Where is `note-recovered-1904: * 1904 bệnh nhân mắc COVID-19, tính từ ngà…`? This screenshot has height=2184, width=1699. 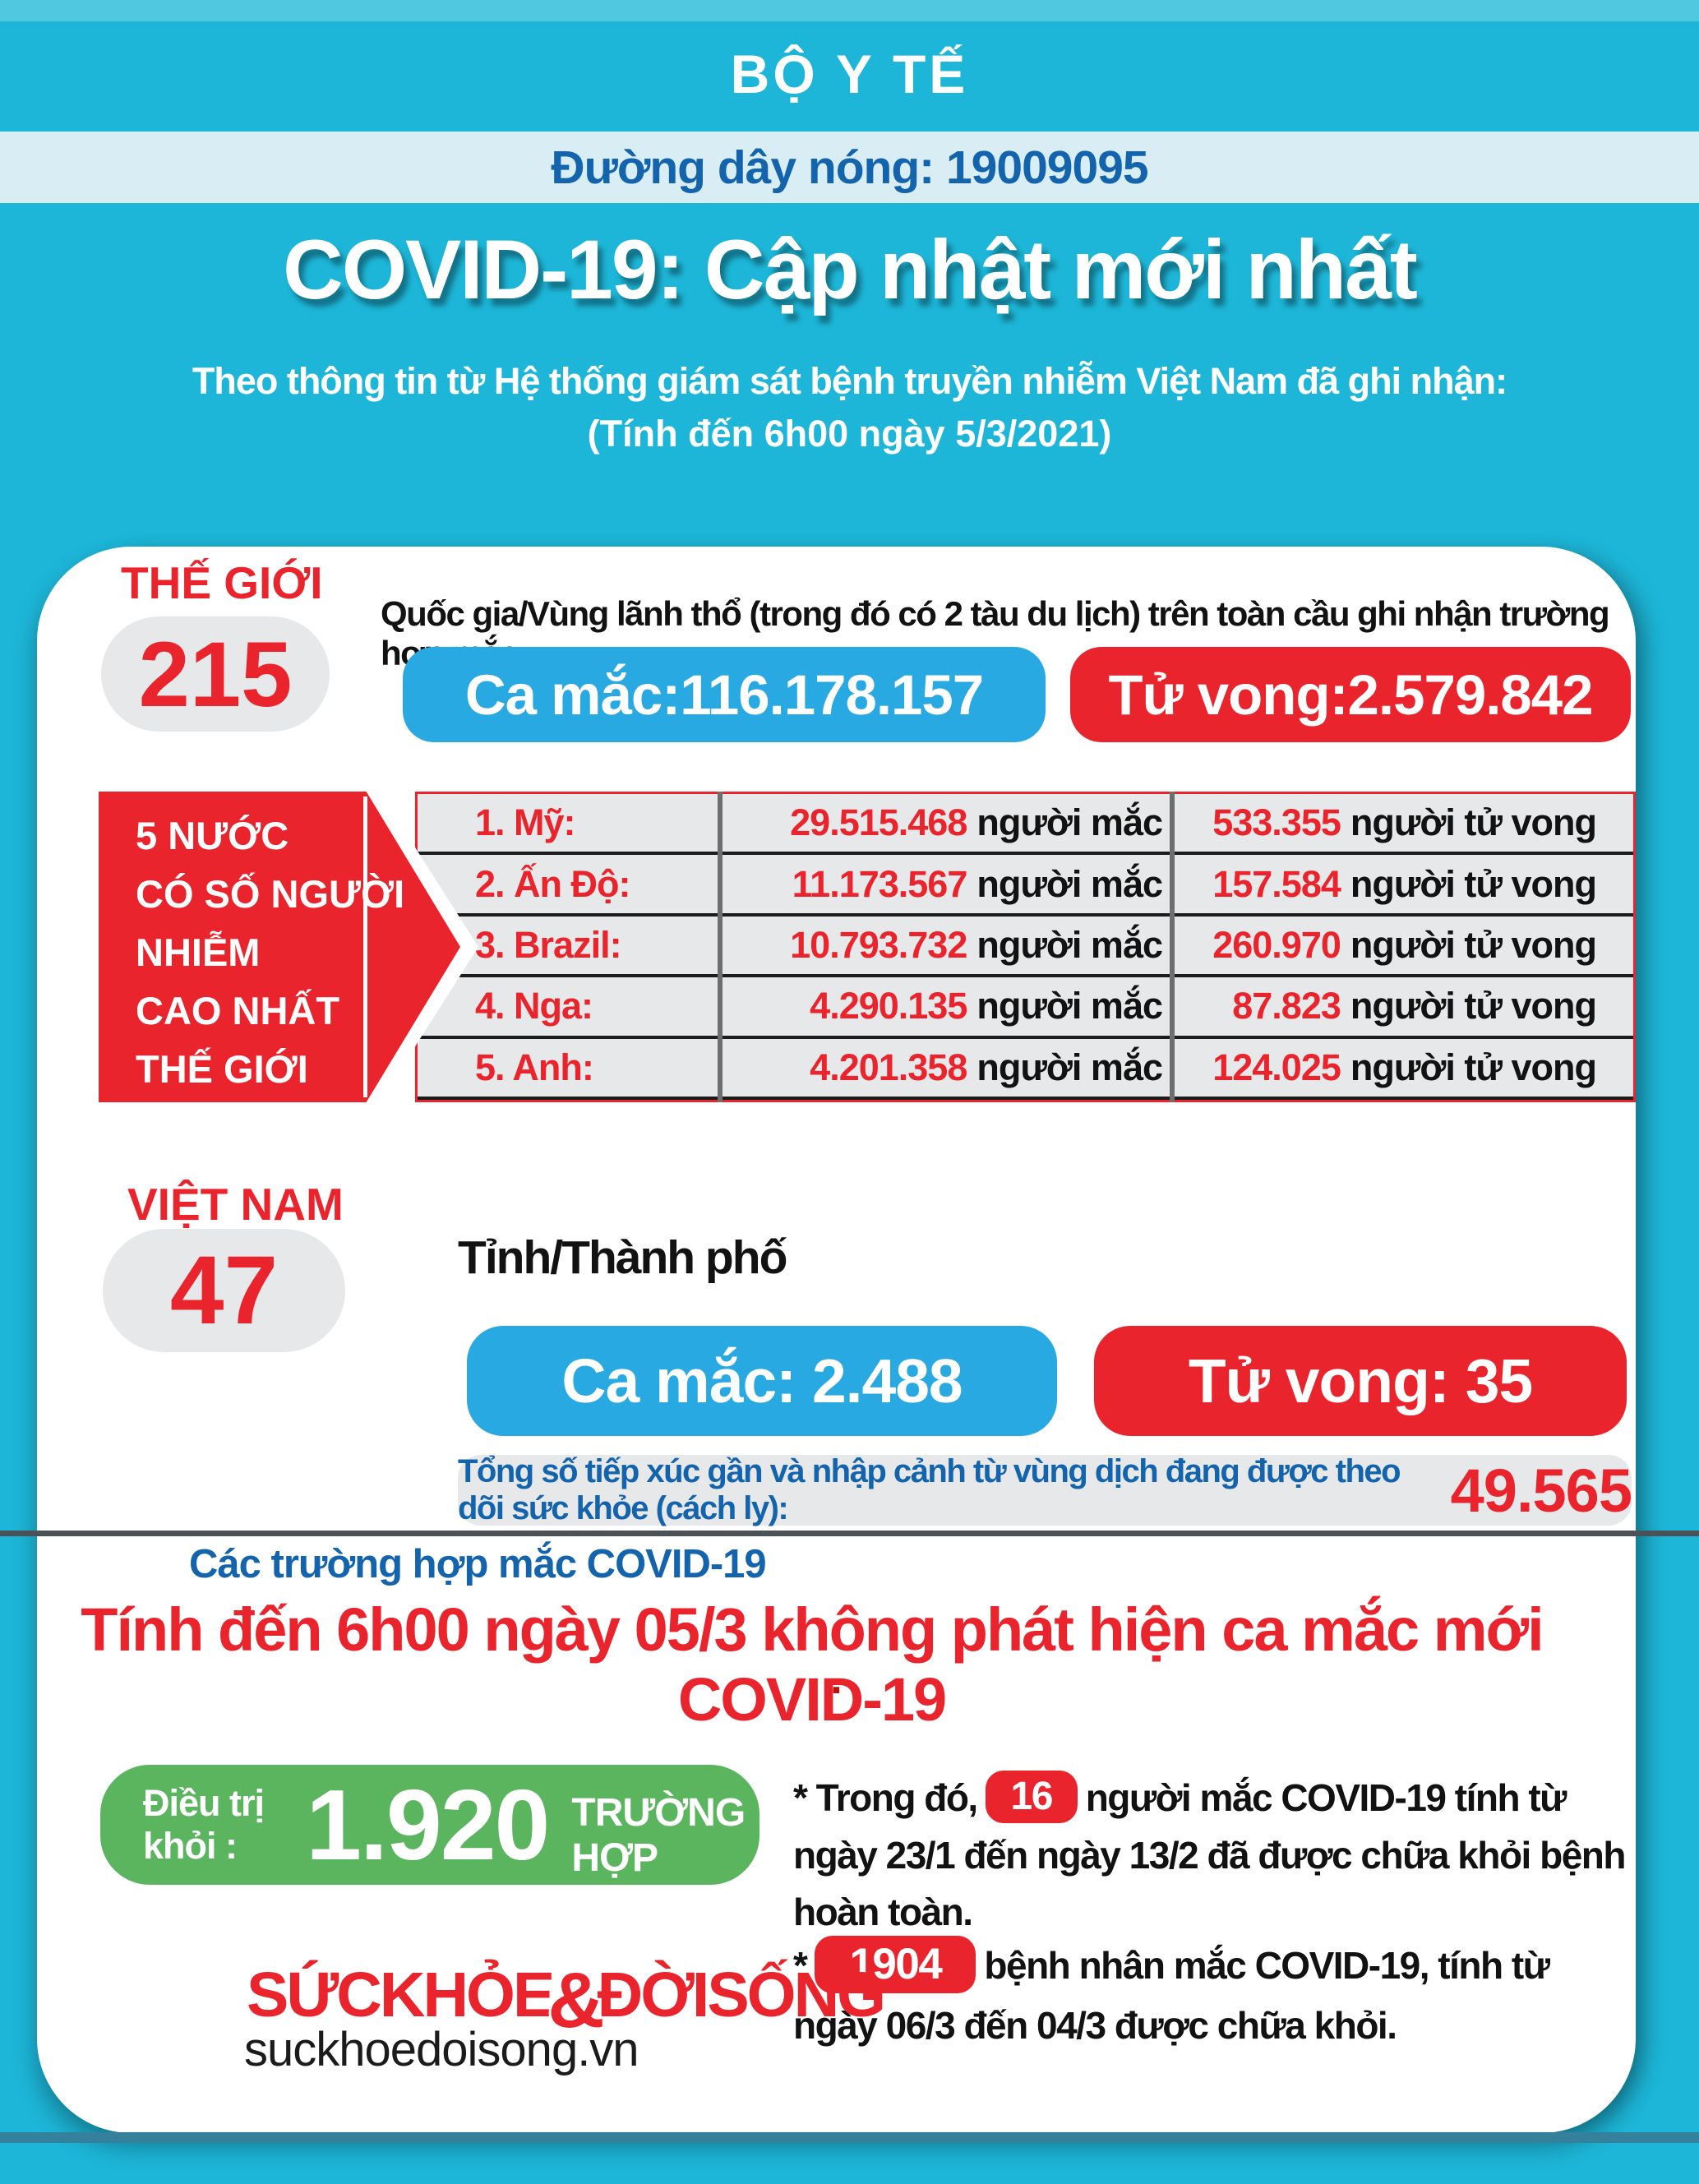
note-recovered-1904: * 1904 bệnh nhân mắc COVID-19, tính từ ngà… is located at coordinates (1210, 1994).